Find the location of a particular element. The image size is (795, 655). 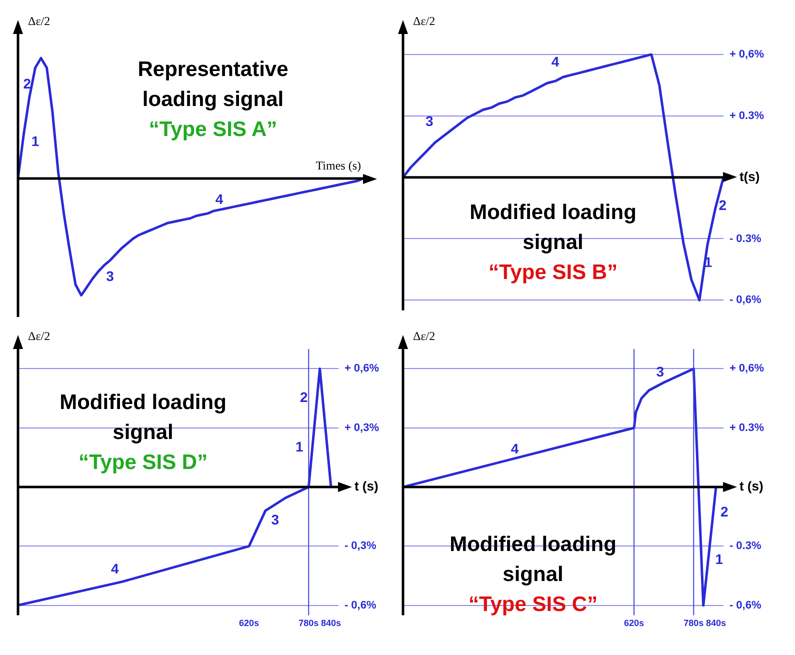

text: “Type SIS B” is located at coordinates (553, 272).